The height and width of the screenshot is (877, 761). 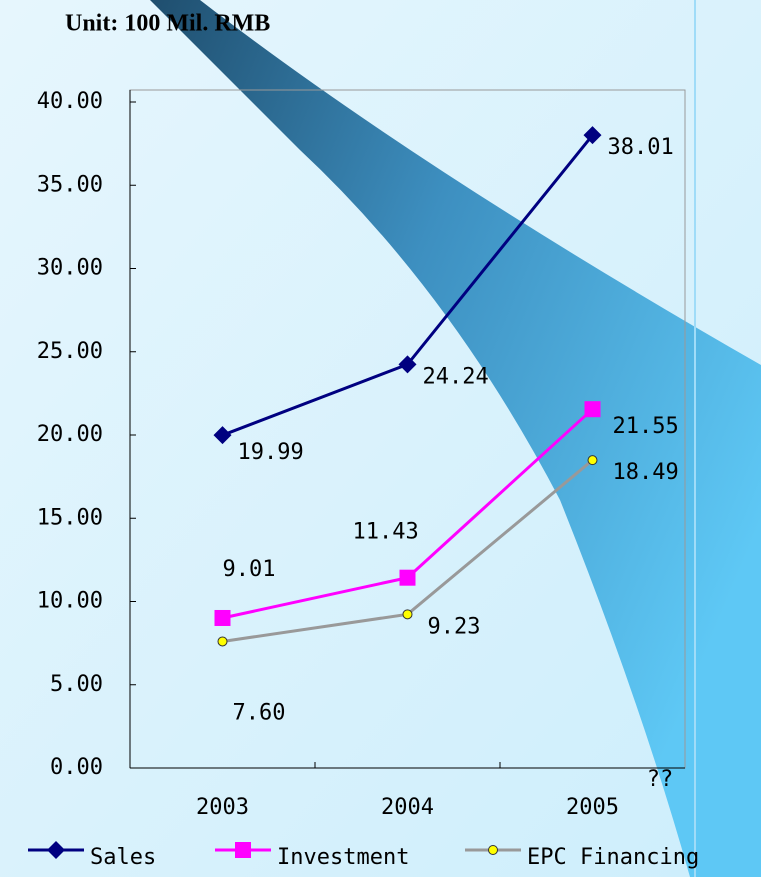 What do you see at coordinates (70, 184) in the screenshot?
I see `y-tick-label: 35.00` at bounding box center [70, 184].